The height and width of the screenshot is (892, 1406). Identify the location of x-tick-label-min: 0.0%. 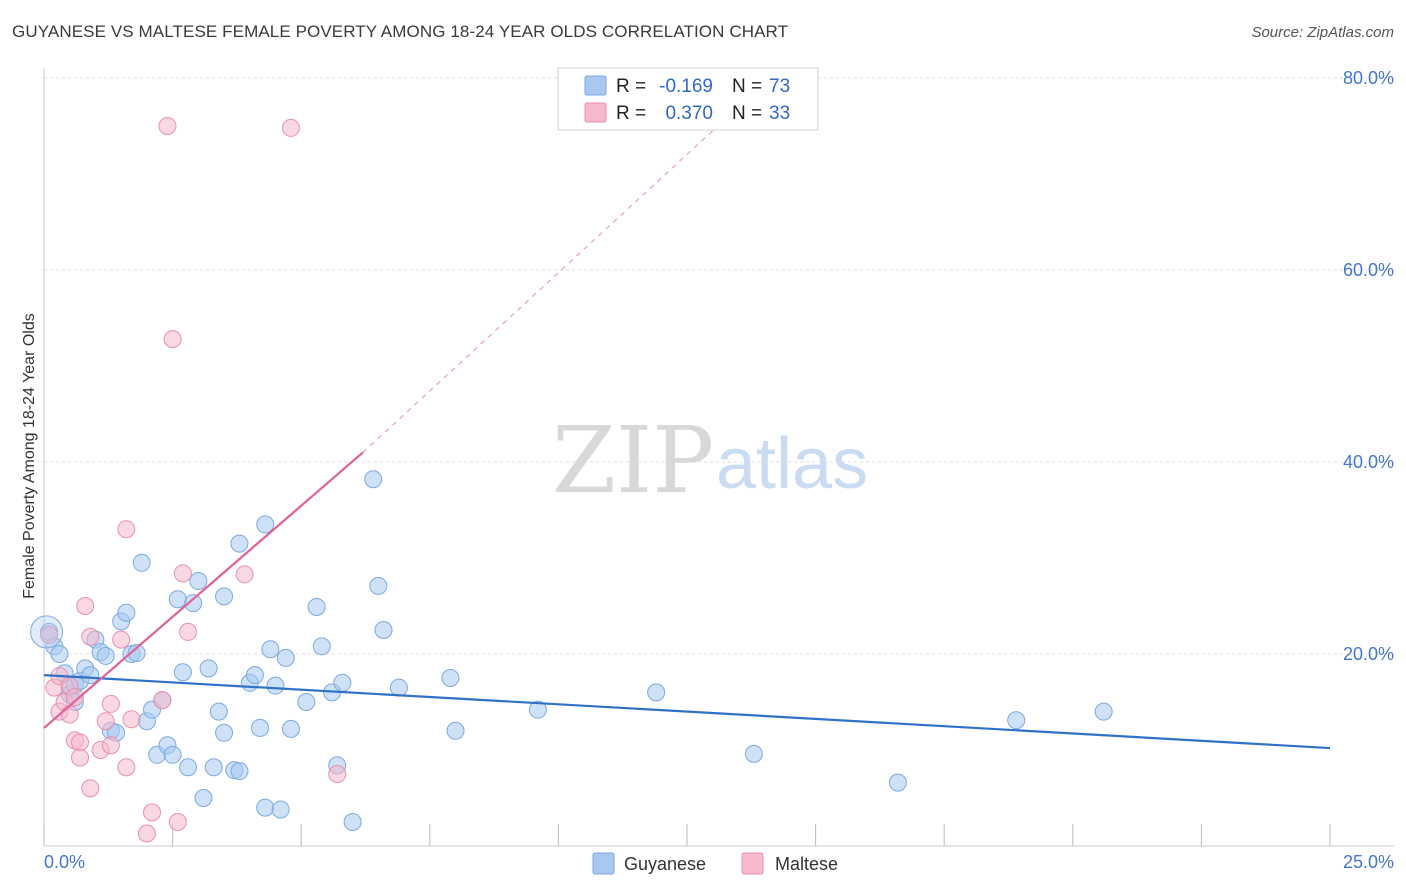
(64, 862).